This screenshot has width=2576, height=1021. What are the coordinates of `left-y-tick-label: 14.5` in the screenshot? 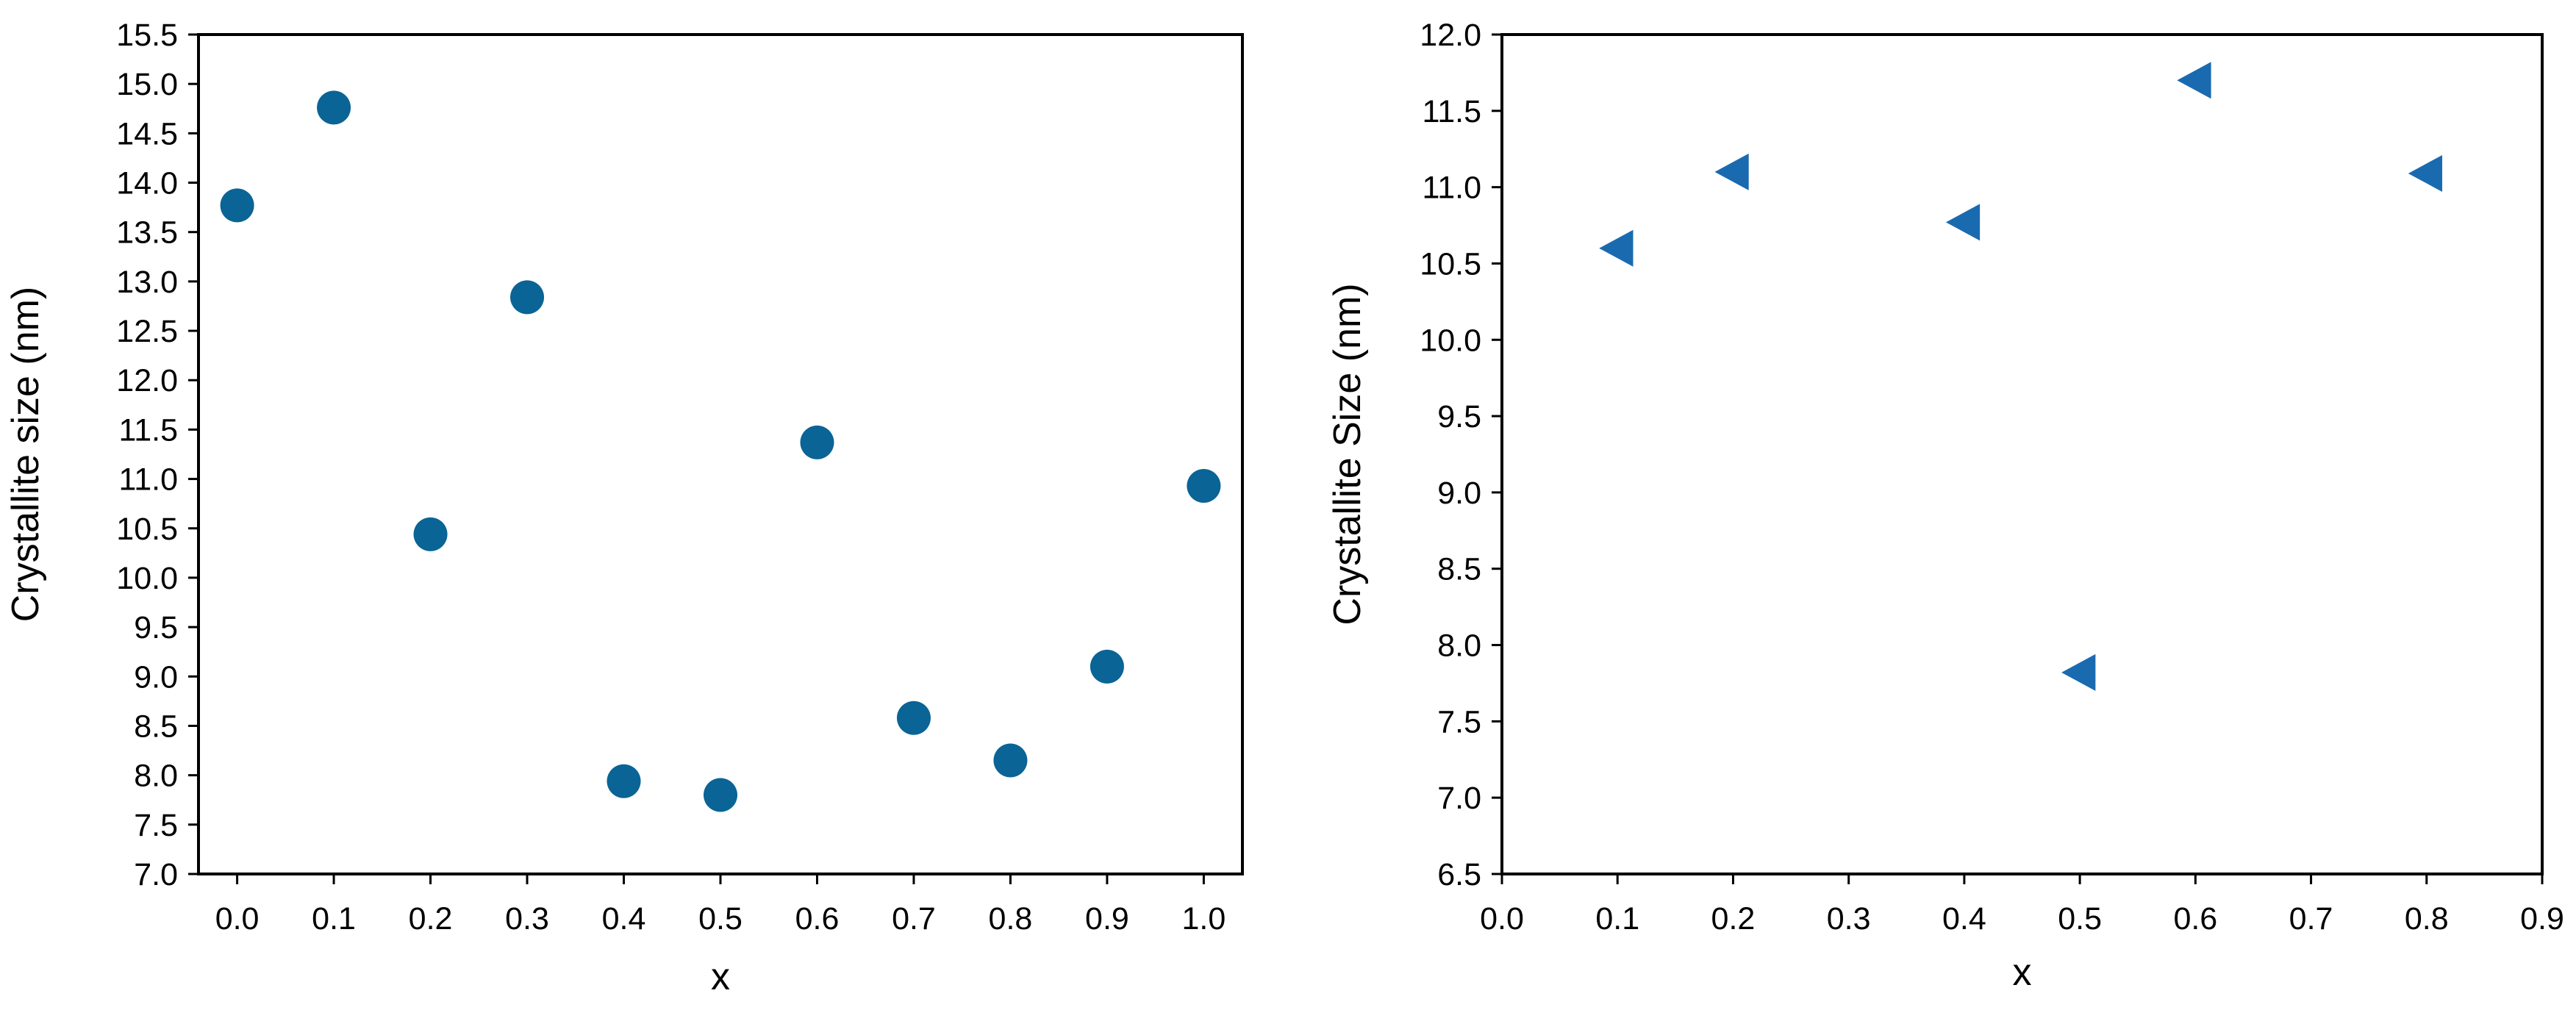 It's located at (147, 133).